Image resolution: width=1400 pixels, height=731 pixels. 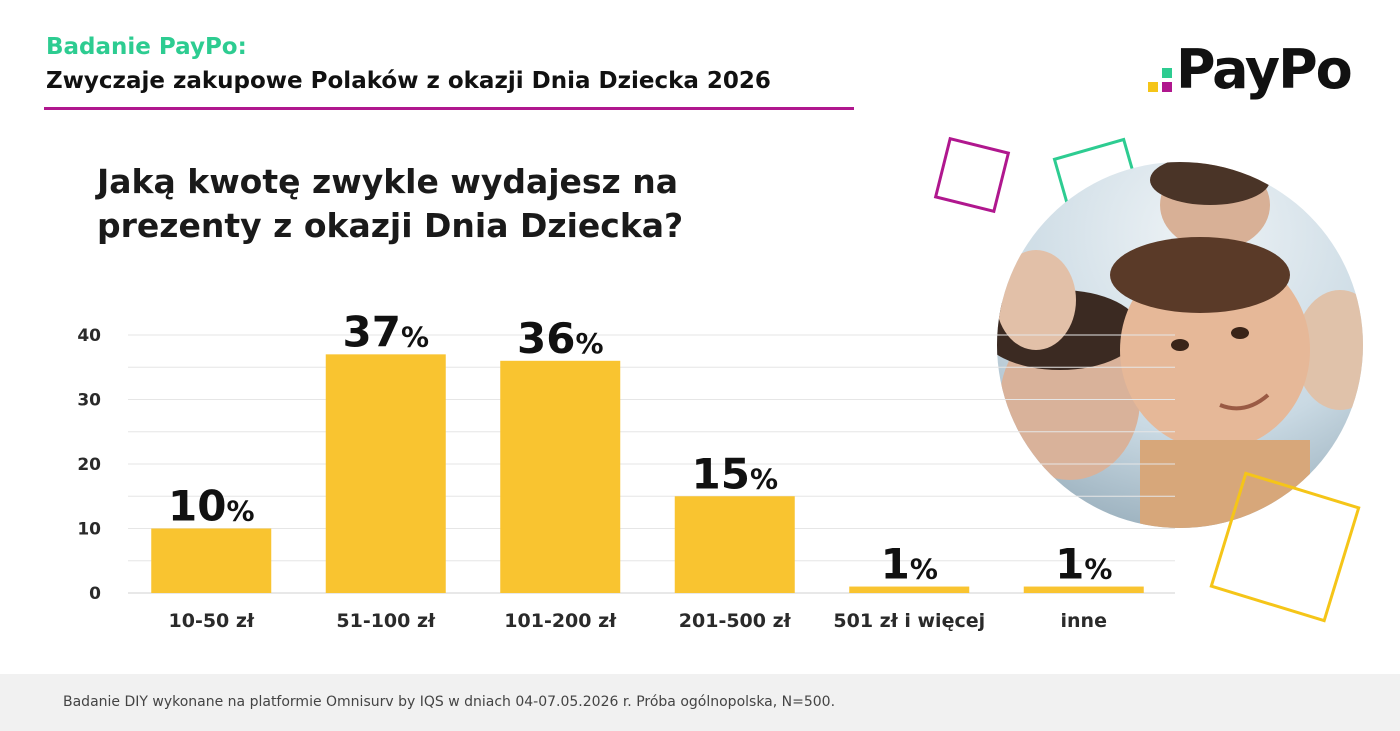 I want to click on x-tick-label: 501 zł i więcej, so click(x=909, y=621).